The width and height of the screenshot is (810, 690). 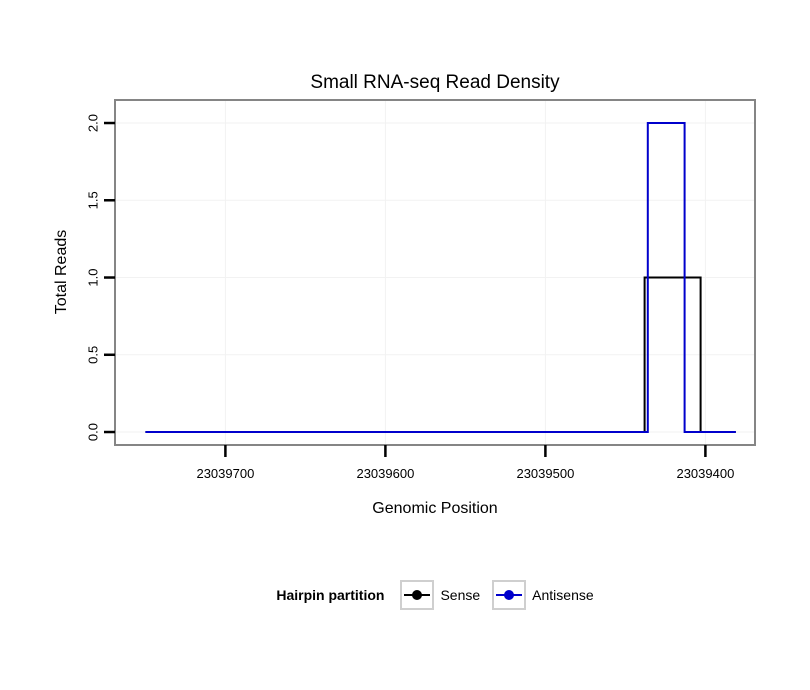 I want to click on legend-label-sense: Sense, so click(x=460, y=595).